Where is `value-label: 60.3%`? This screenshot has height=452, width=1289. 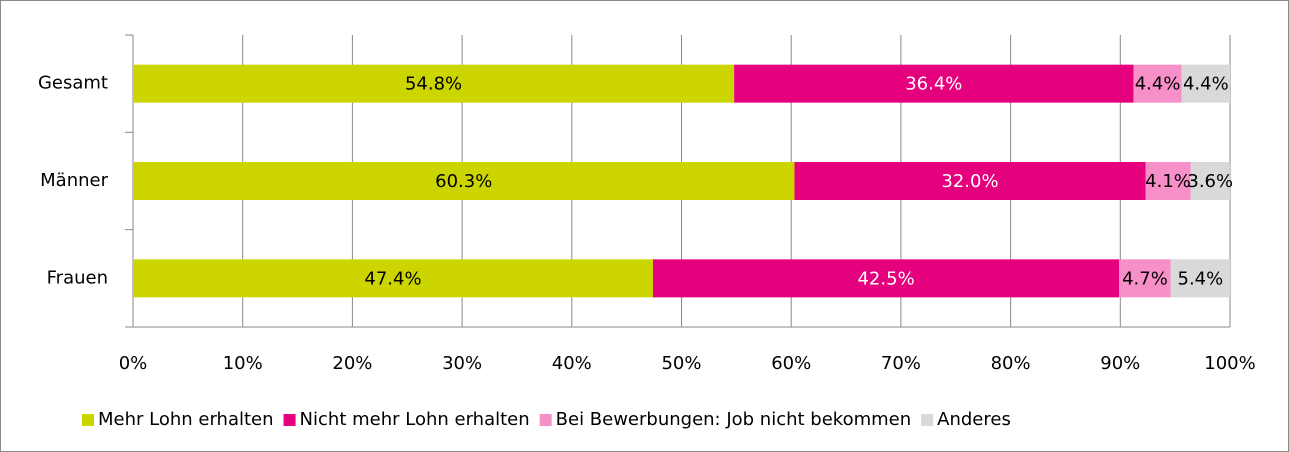 value-label: 60.3% is located at coordinates (463, 181).